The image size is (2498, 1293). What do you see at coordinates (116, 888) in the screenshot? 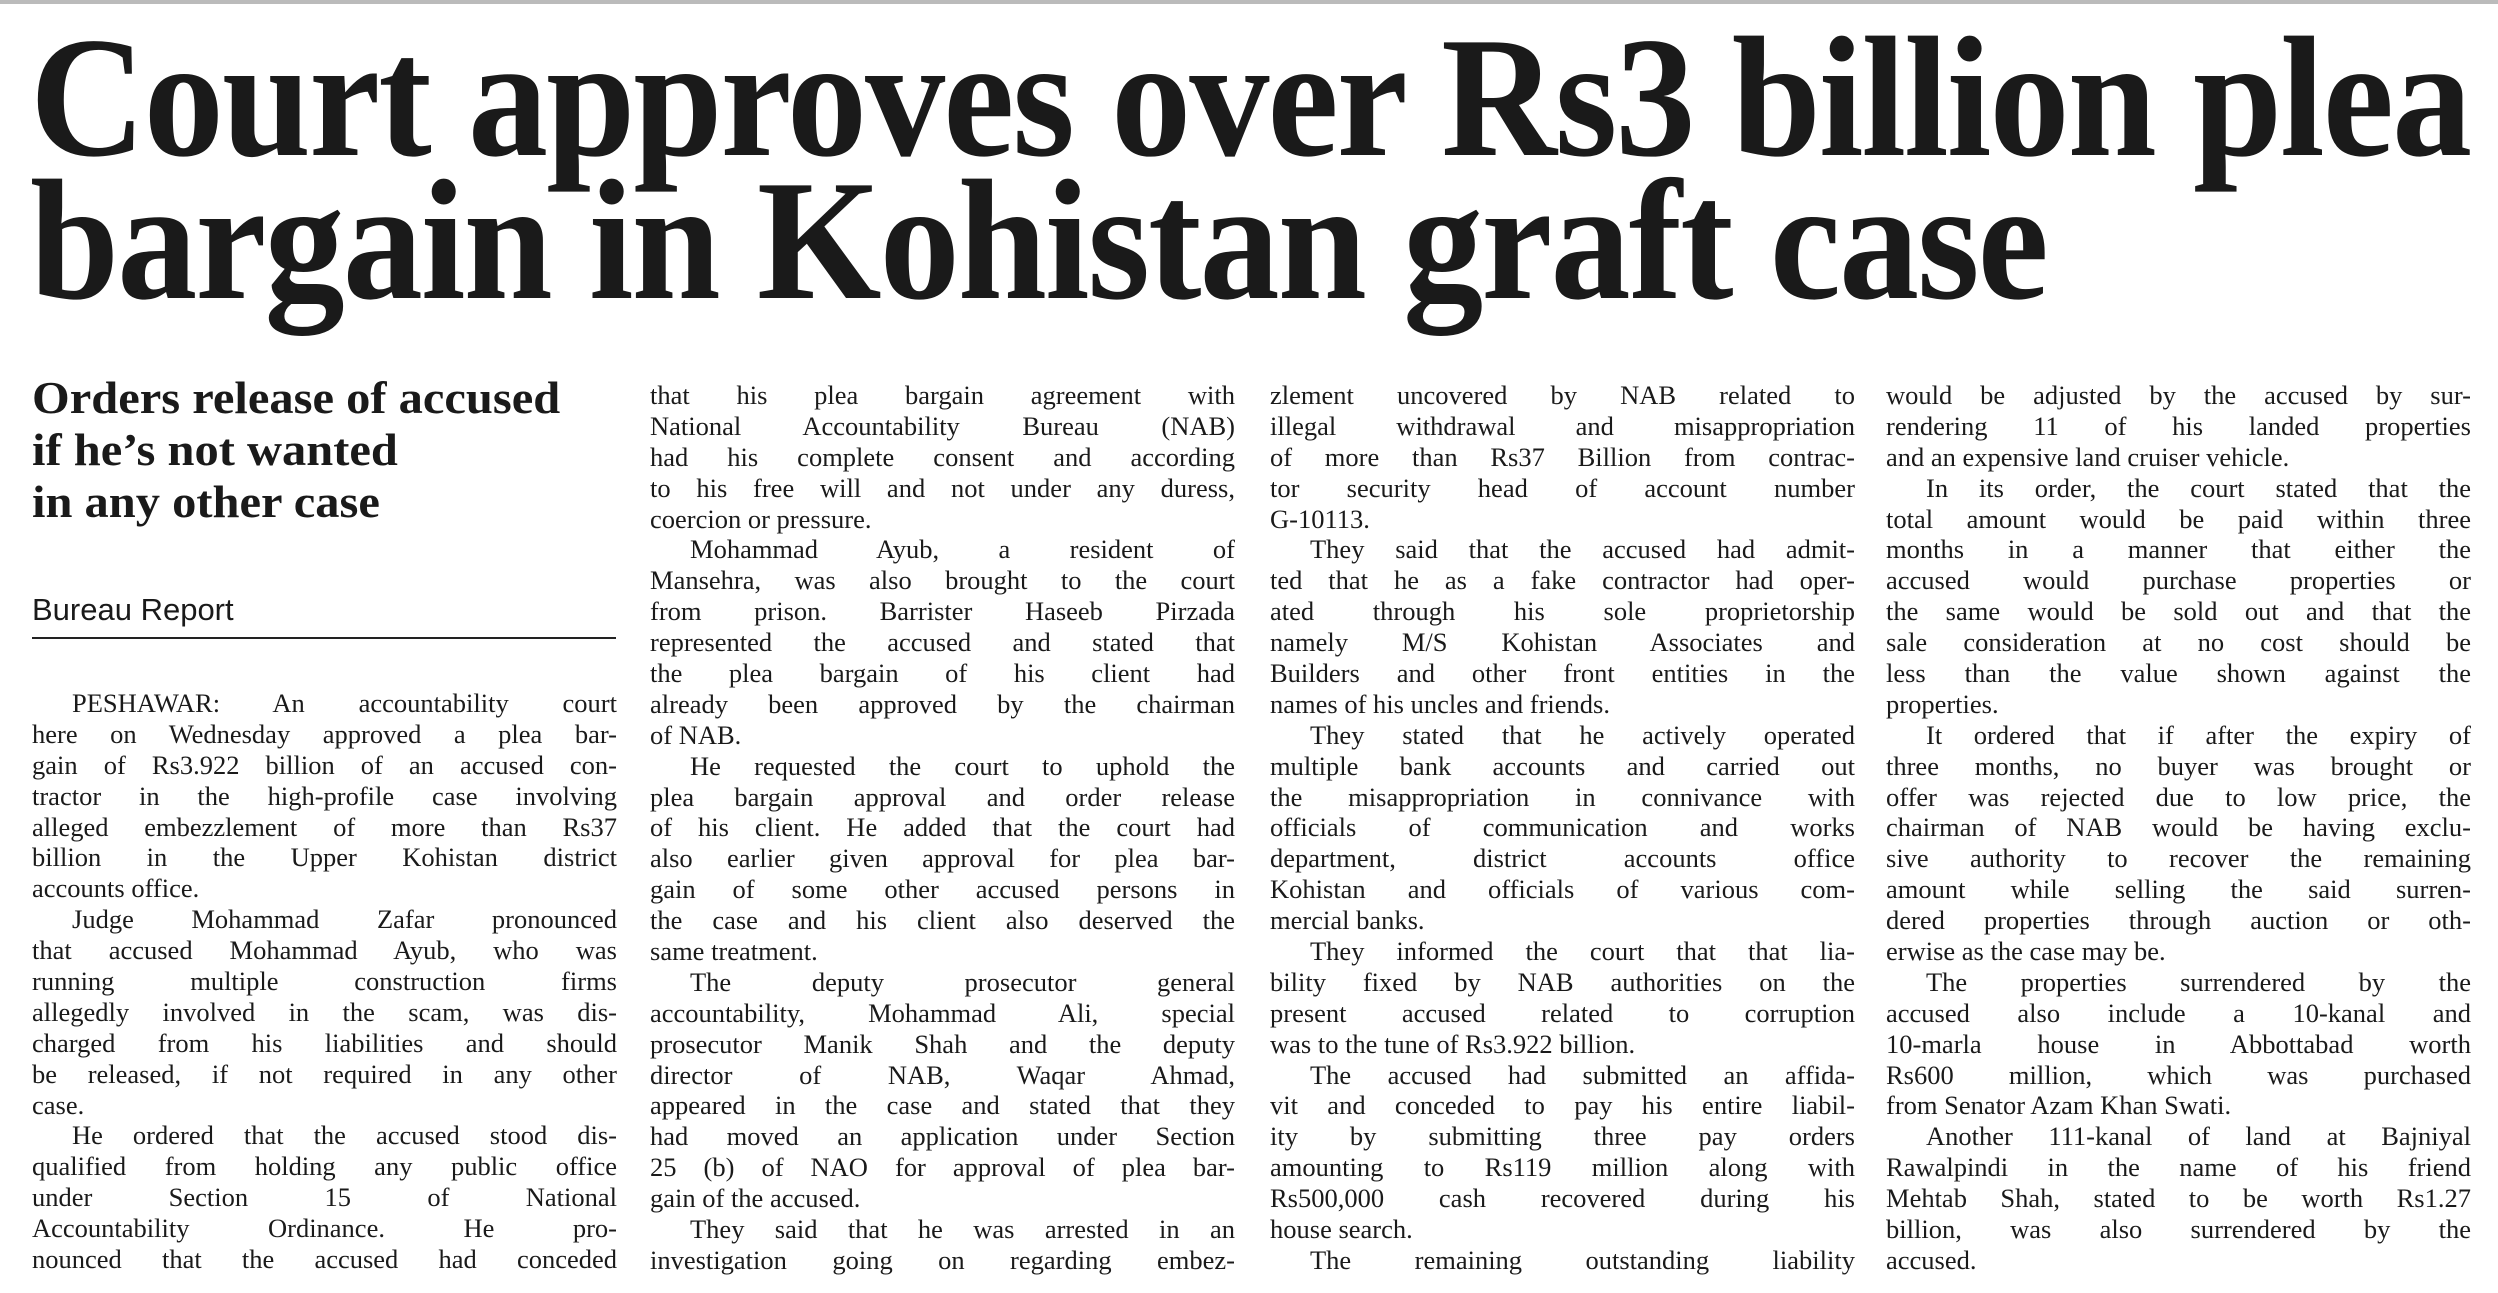
I see `text-line: accounts office.` at bounding box center [116, 888].